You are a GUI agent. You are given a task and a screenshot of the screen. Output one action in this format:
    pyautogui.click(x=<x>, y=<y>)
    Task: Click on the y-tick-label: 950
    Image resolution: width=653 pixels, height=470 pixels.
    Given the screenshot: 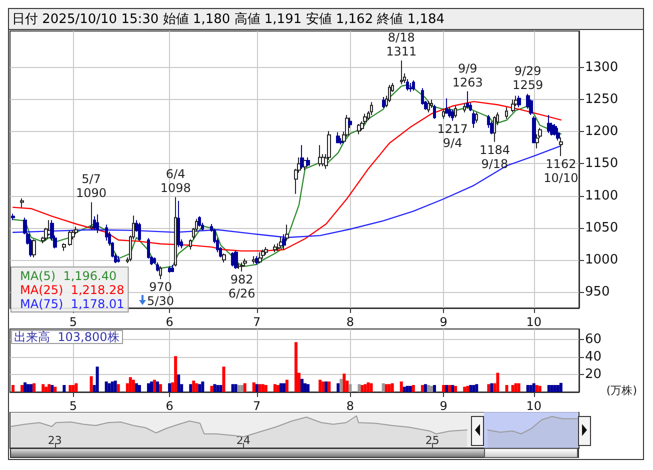 What is the action you would take?
    pyautogui.click(x=597, y=292)
    